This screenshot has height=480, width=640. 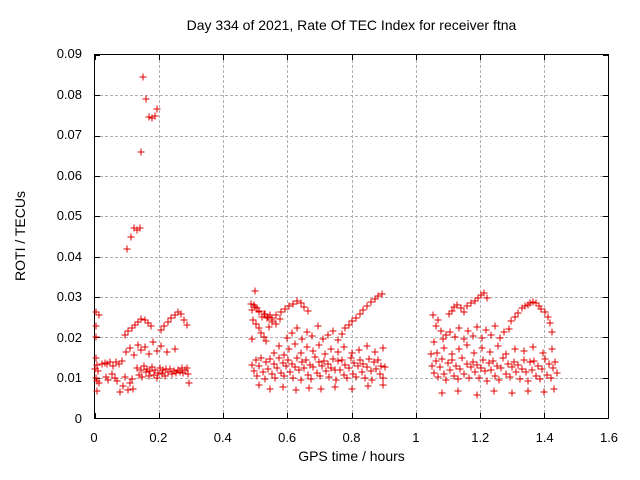 What do you see at coordinates (544, 437) in the screenshot?
I see `x-tick-label: 1.4` at bounding box center [544, 437].